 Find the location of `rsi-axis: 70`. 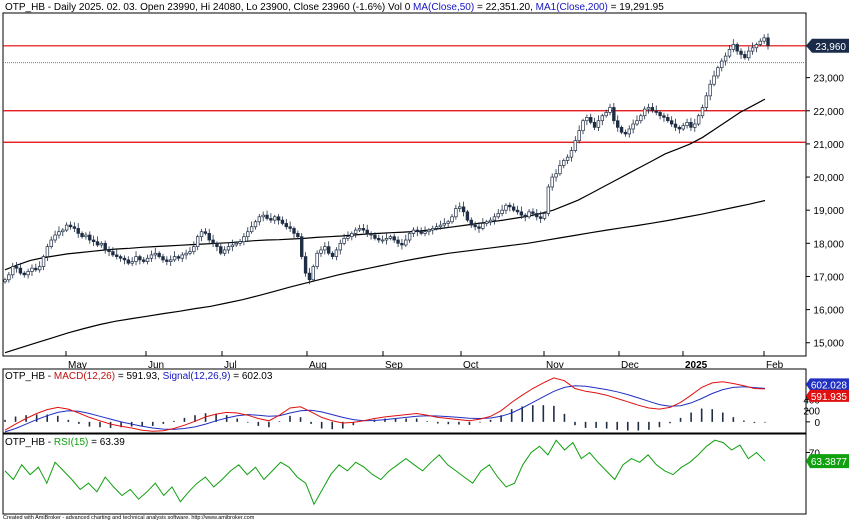

rsi-axis: 70 is located at coordinates (813, 453).